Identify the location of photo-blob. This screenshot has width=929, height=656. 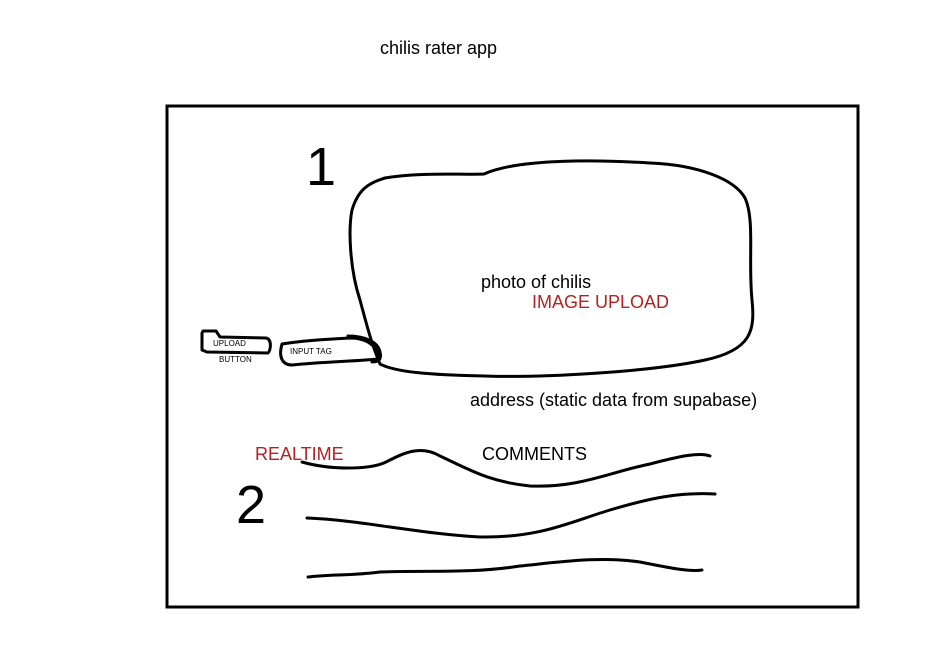
(551, 268).